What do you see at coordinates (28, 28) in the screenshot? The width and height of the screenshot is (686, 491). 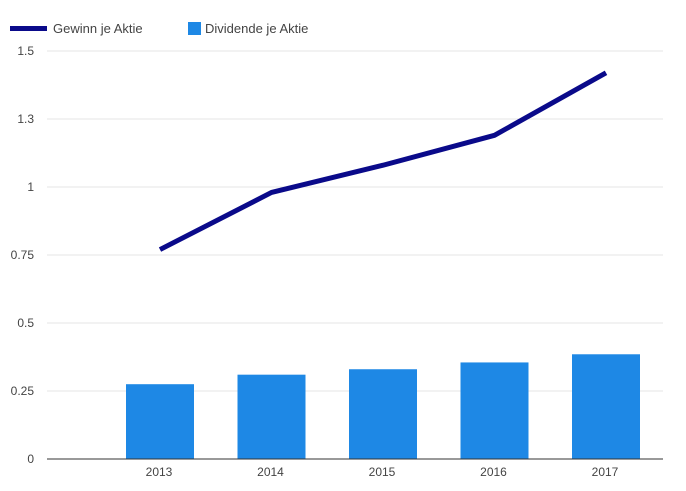 I see `legend-swatch-gewinn` at bounding box center [28, 28].